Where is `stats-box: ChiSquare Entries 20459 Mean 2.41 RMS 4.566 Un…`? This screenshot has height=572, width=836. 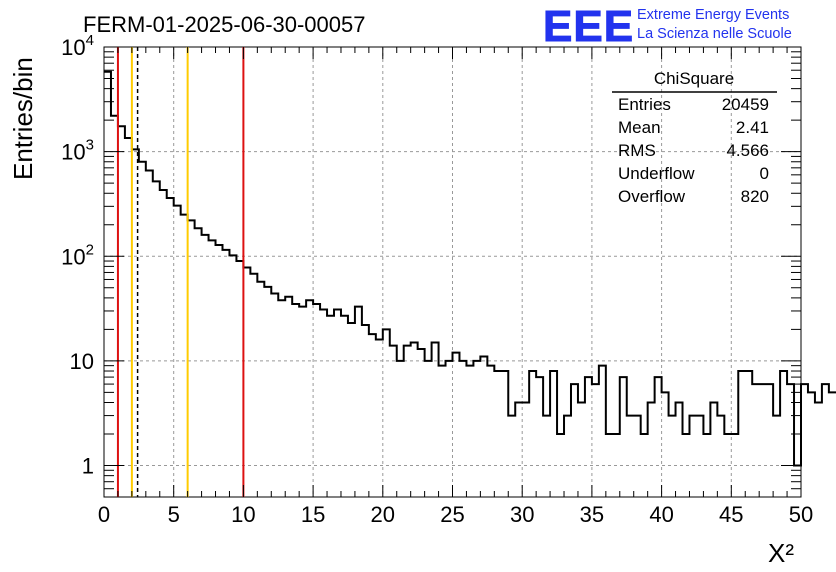 stats-box: ChiSquare Entries 20459 Mean 2.41 RMS 4.566 Un… is located at coordinates (694, 137).